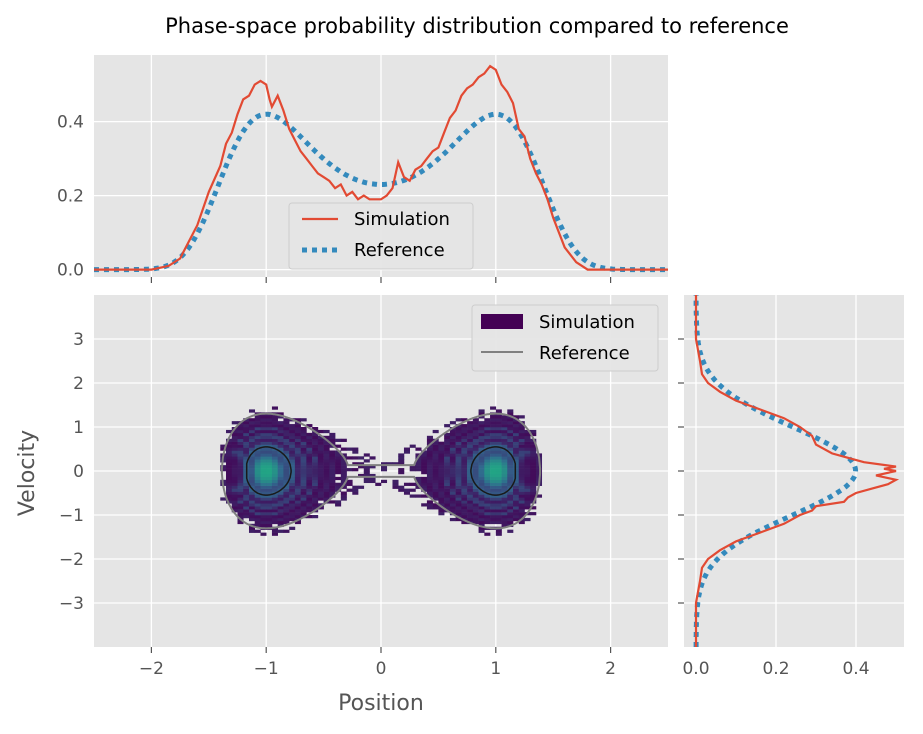 The image size is (923, 734). I want to click on joint-legend-simulation-swatch, so click(502, 321).